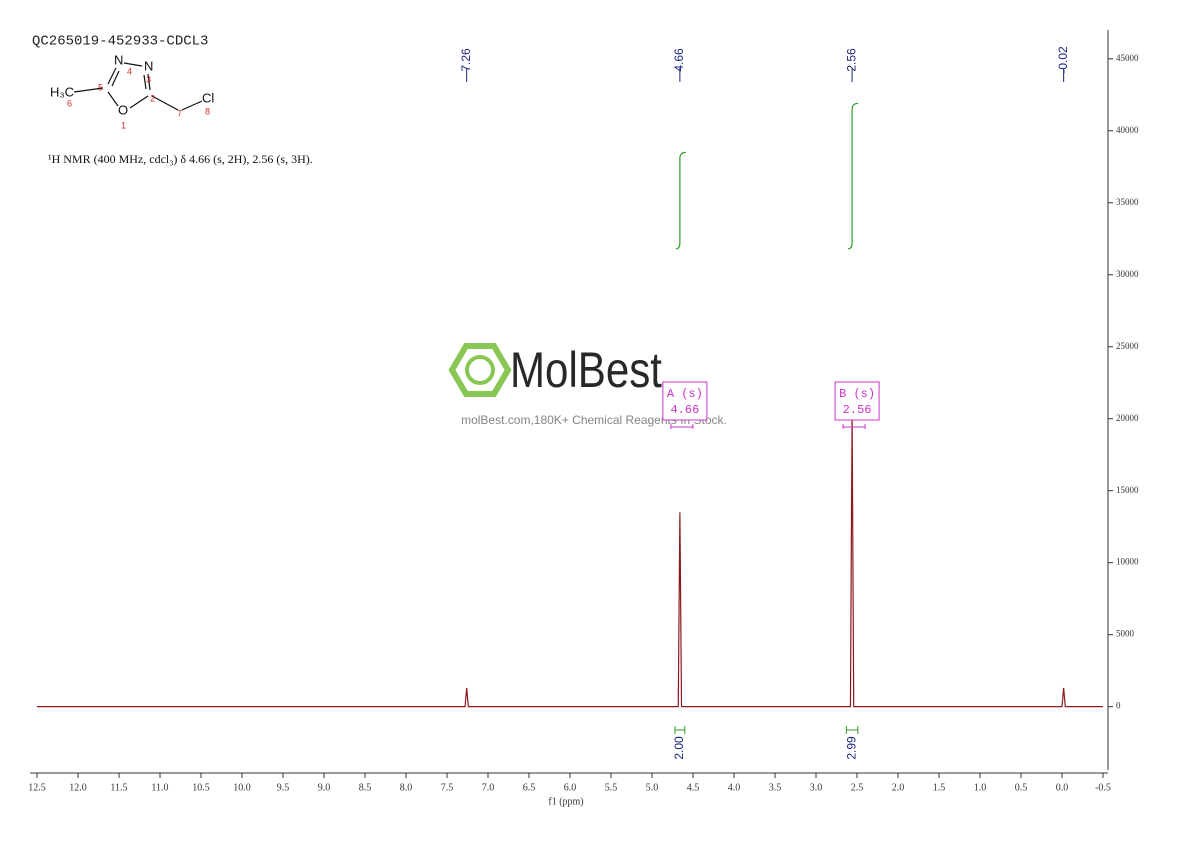 The width and height of the screenshot is (1190, 841). What do you see at coordinates (851, 60) in the screenshot?
I see `peak-label: 2.56` at bounding box center [851, 60].